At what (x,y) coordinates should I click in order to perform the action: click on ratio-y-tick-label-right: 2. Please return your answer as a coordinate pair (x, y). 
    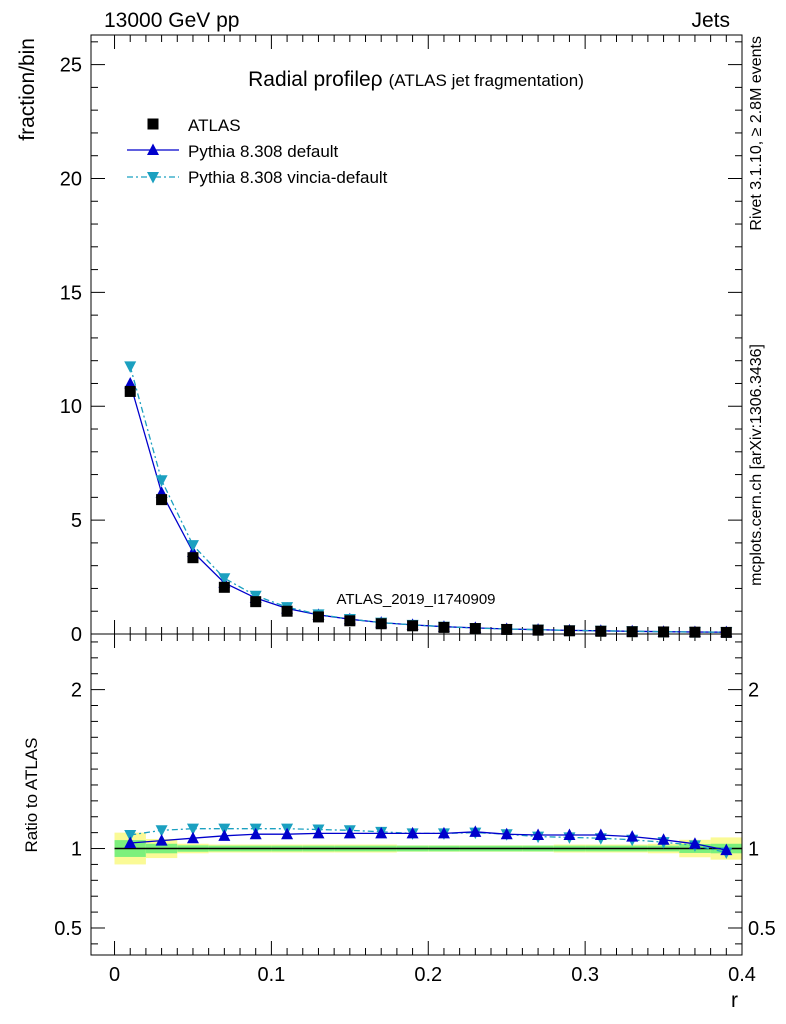
    Looking at the image, I should click on (753, 691).